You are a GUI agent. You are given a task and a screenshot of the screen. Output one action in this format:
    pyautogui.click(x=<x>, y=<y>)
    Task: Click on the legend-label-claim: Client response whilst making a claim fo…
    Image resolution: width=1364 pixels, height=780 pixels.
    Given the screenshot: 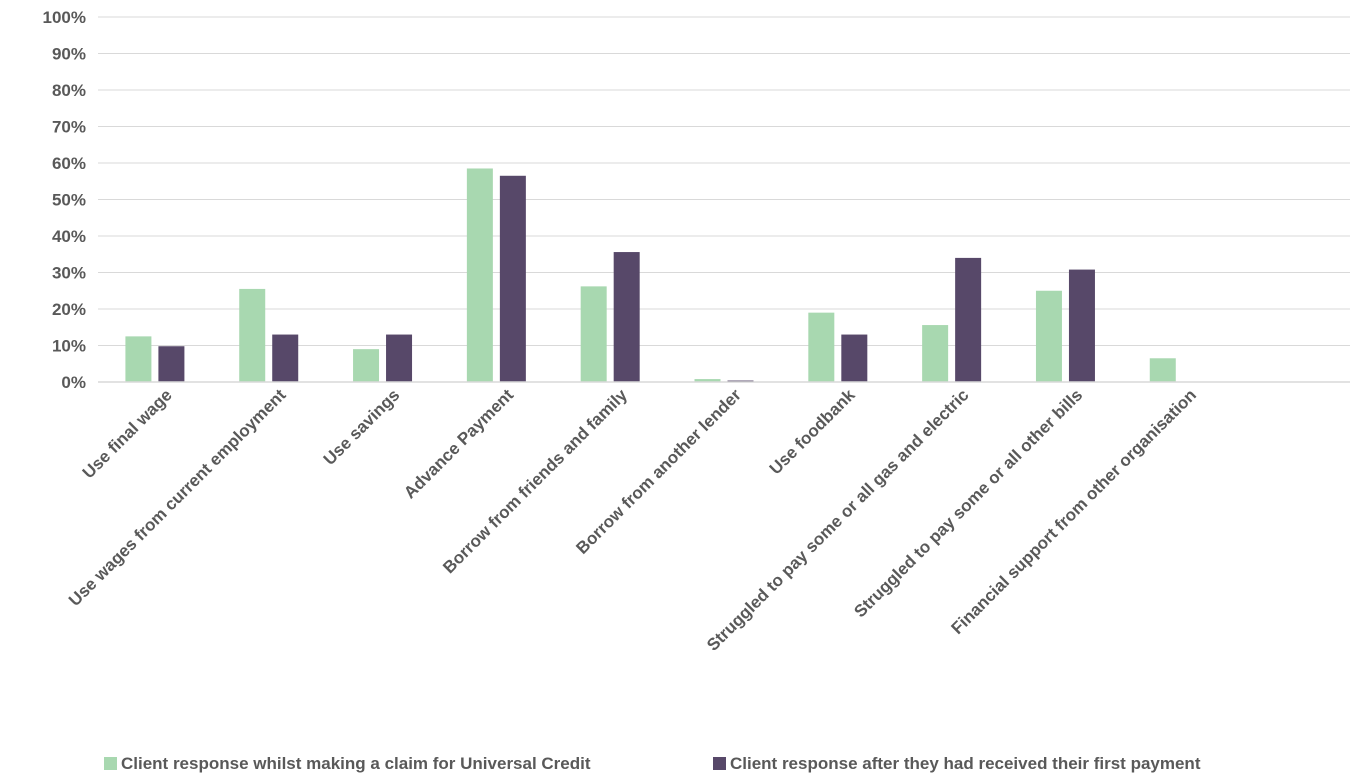 What is the action you would take?
    pyautogui.click(x=356, y=763)
    